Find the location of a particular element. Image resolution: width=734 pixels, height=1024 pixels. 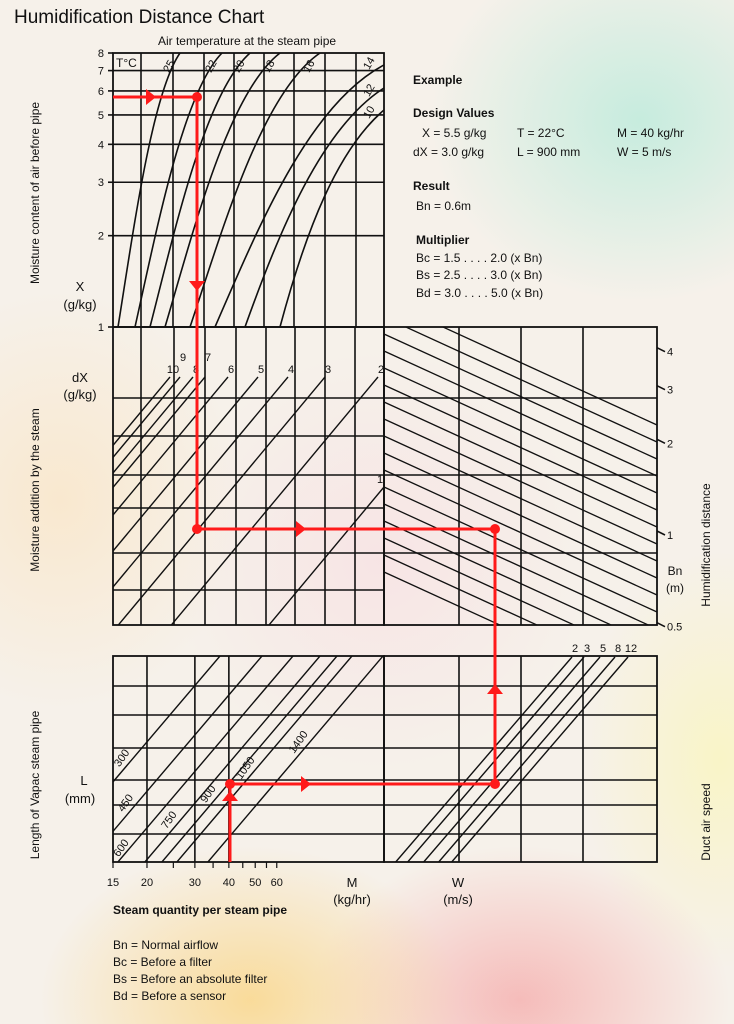

x-tick-label: 6 is located at coordinates (101, 92).